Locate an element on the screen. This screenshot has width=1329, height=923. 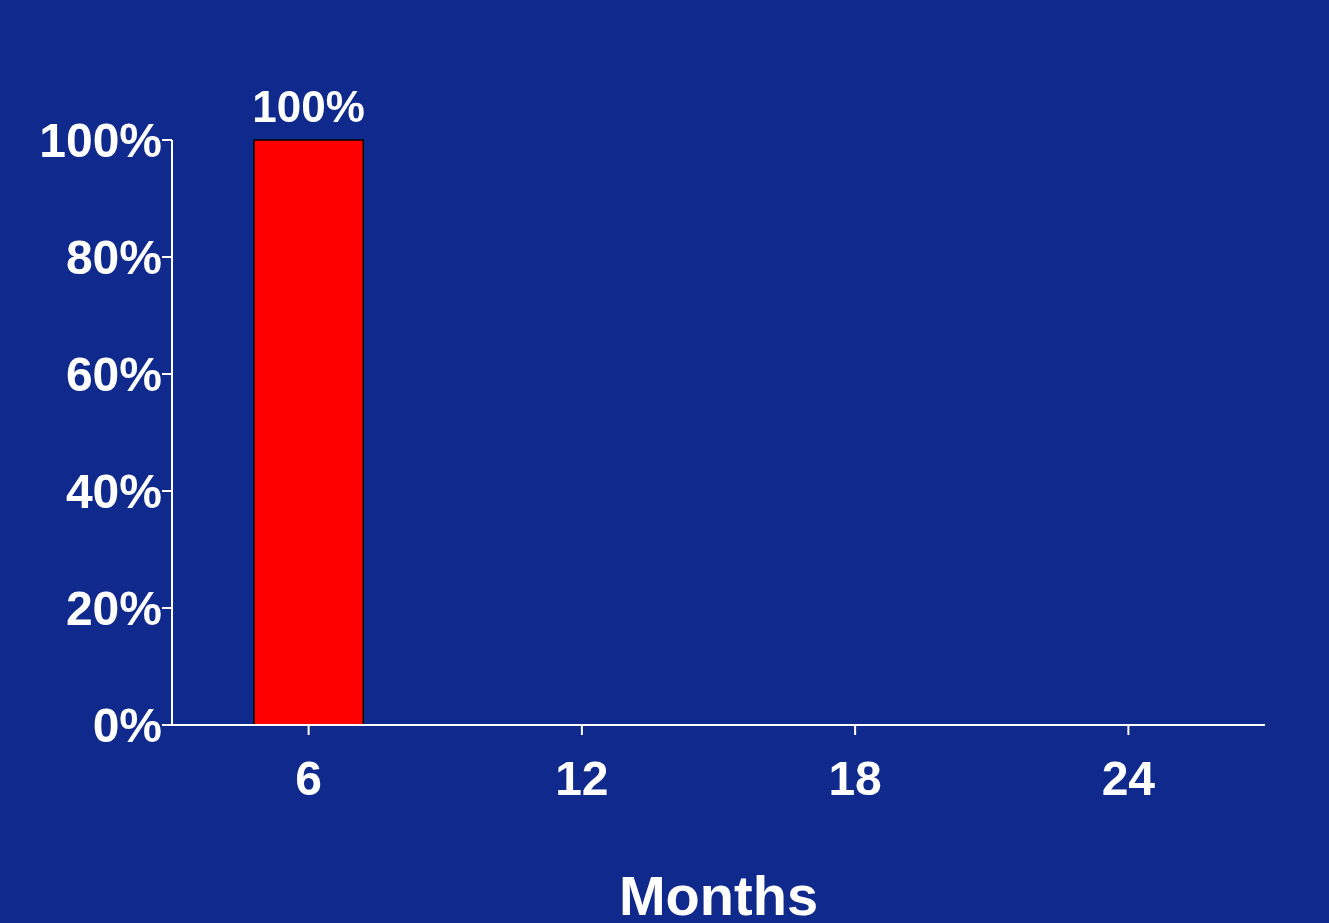
x-axis-title: Months is located at coordinates (718, 893).